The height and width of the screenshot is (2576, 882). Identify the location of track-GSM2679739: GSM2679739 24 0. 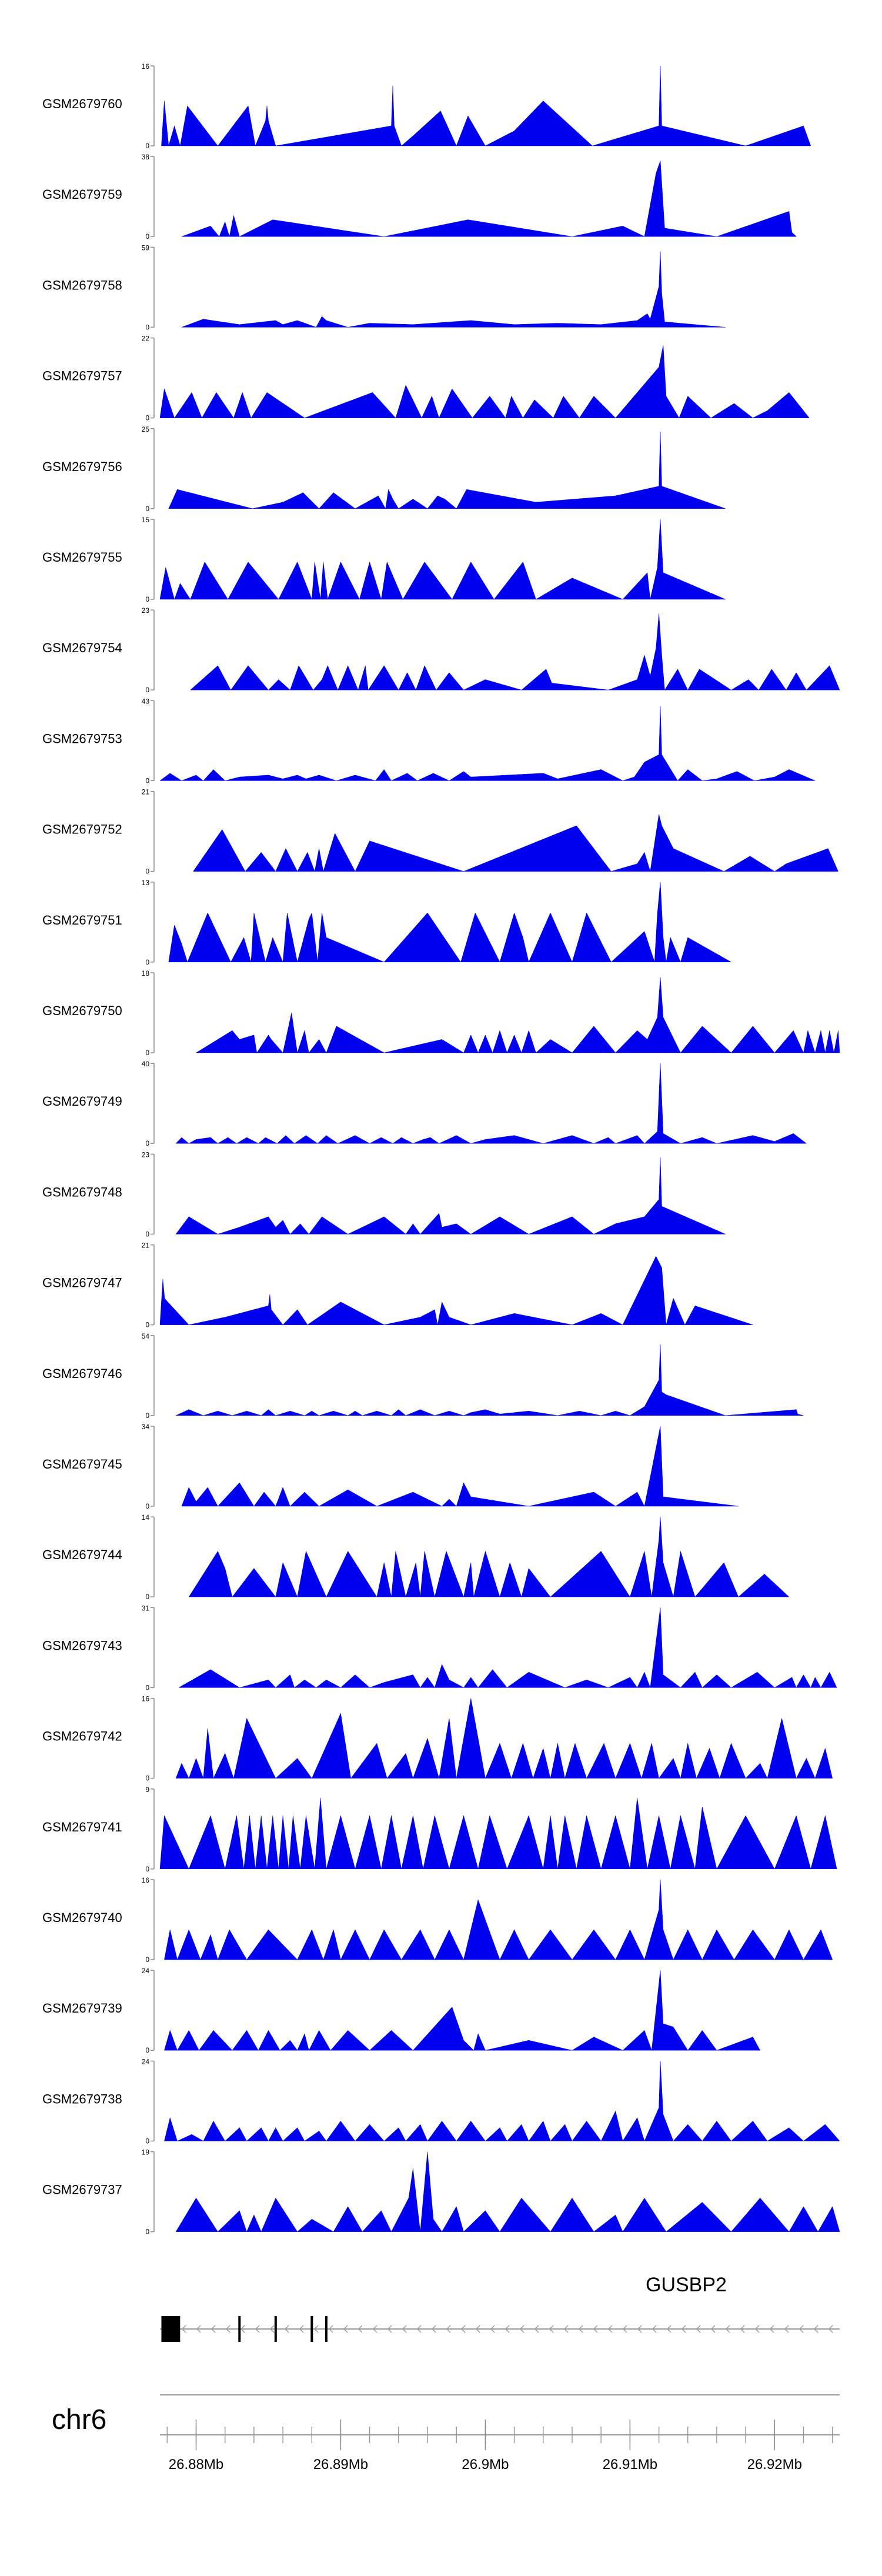
(401, 2010).